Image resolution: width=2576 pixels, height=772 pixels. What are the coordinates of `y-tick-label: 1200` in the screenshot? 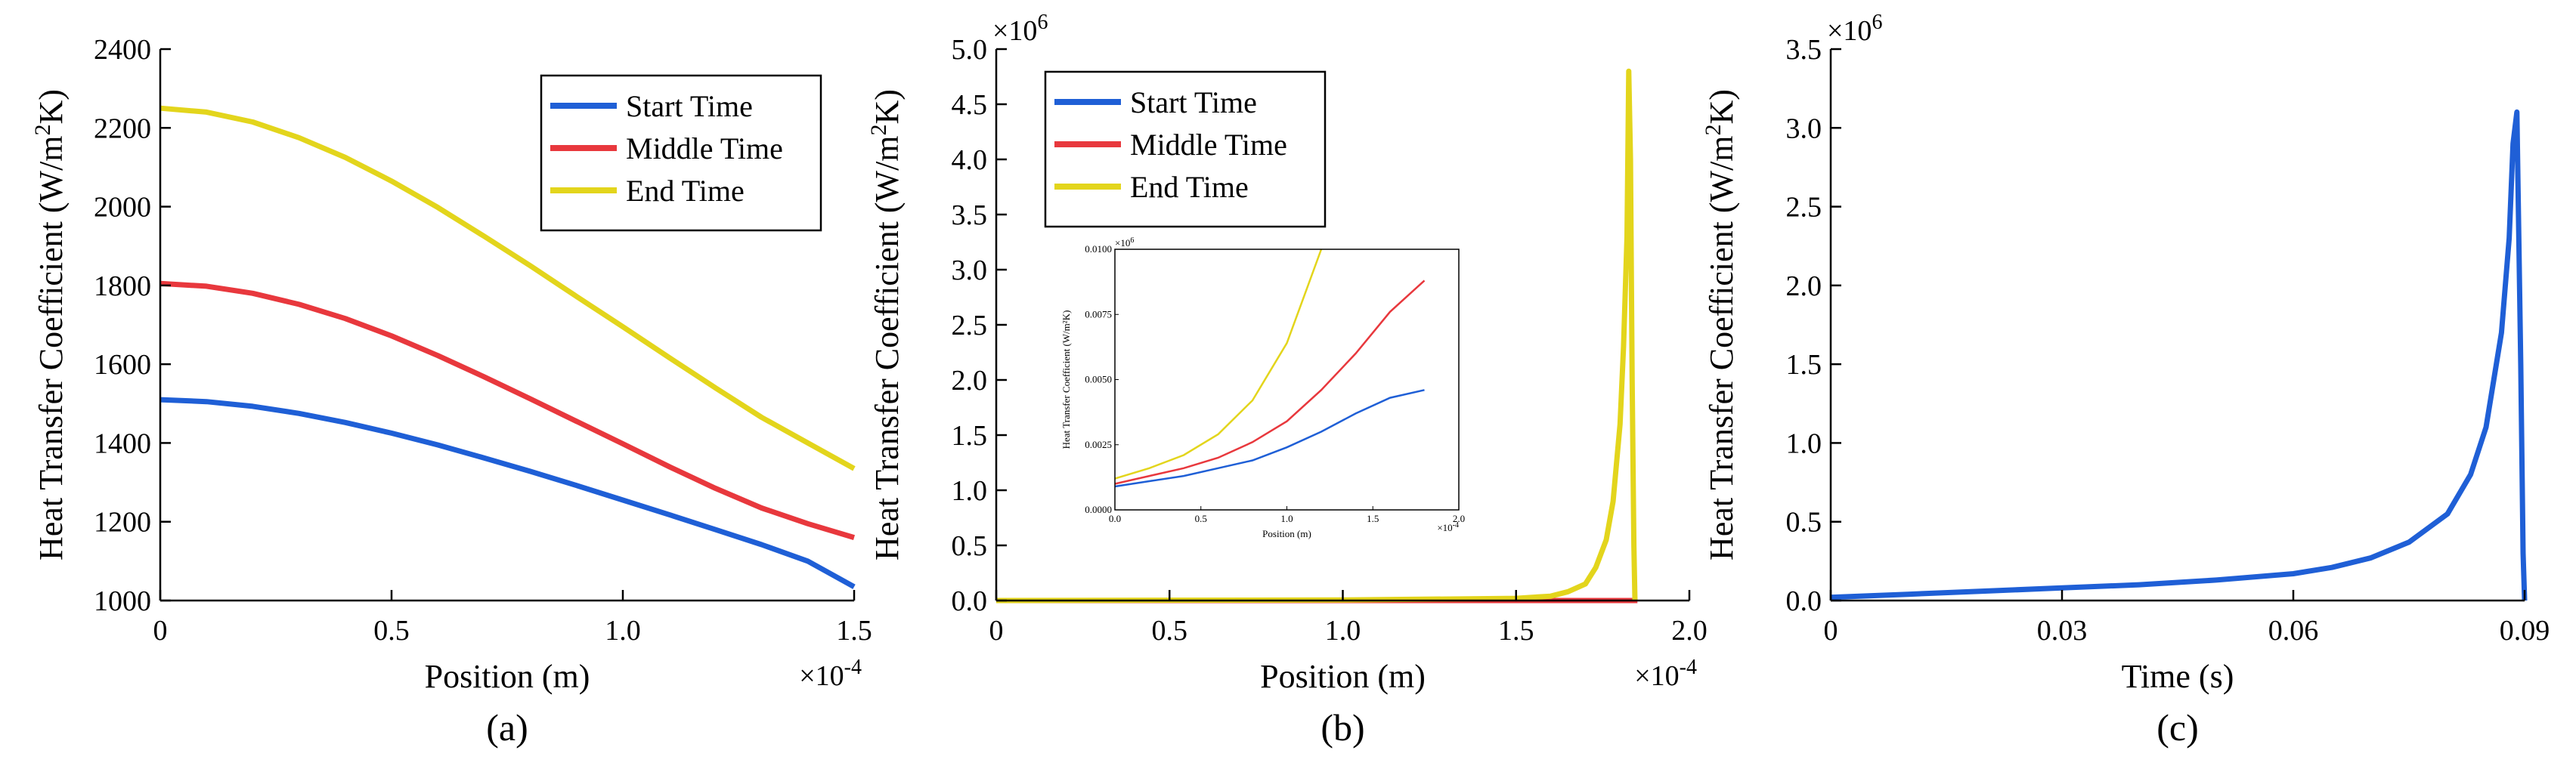 It's located at (122, 523).